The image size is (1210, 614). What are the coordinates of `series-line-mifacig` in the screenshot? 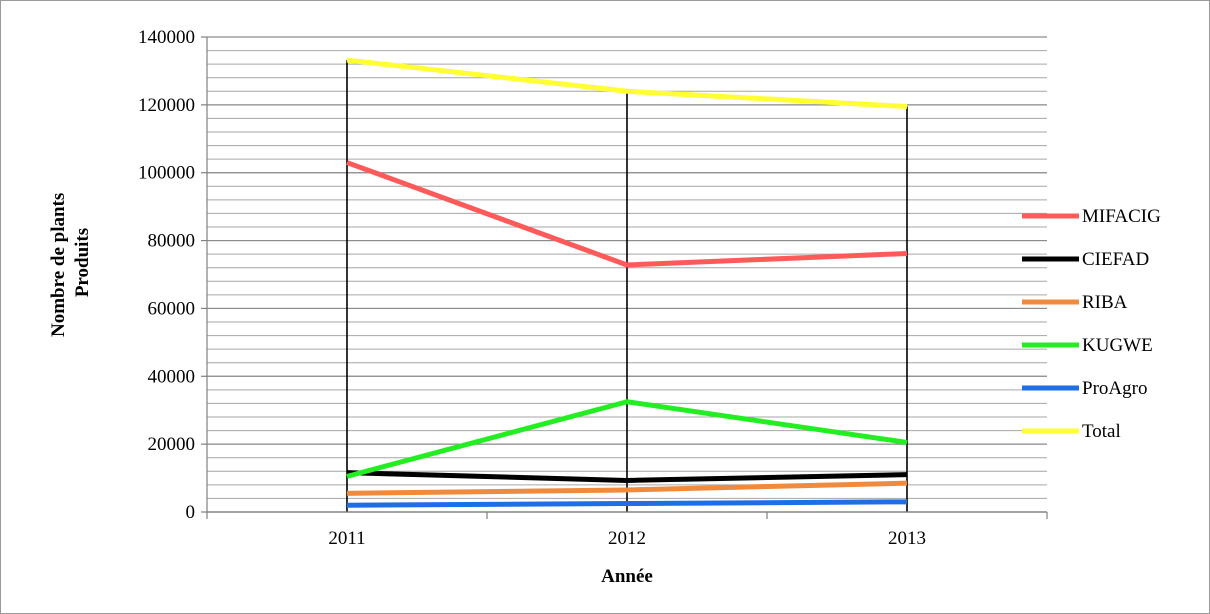 It's located at (627, 214).